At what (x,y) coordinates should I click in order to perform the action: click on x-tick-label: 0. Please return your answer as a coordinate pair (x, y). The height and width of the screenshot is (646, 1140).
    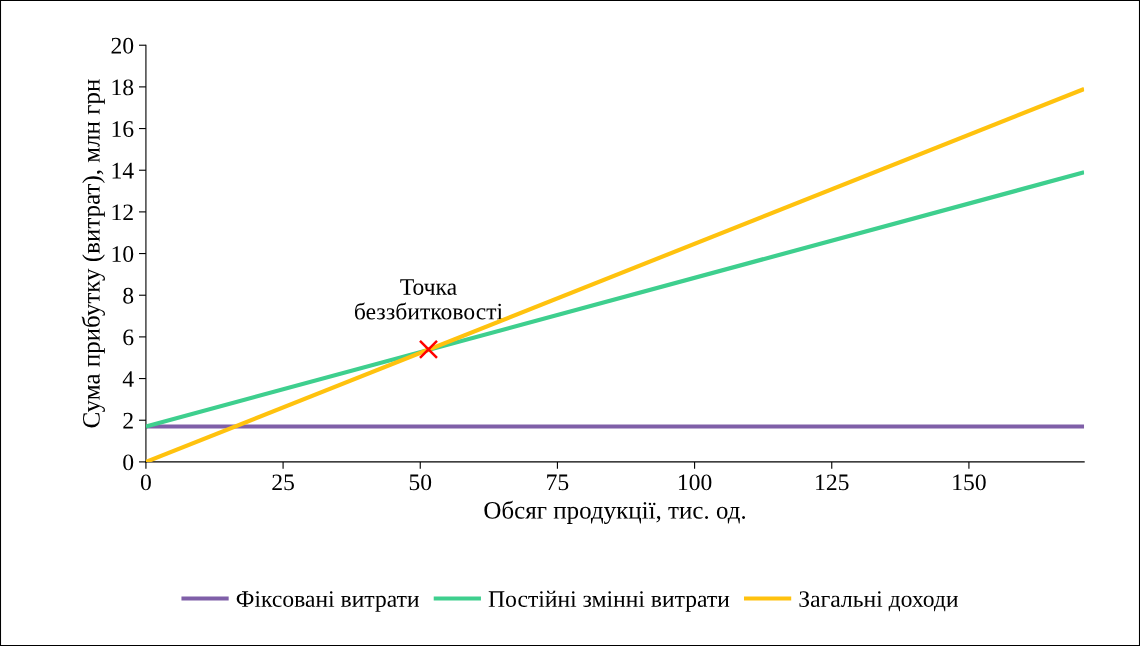
    Looking at the image, I should click on (145, 482).